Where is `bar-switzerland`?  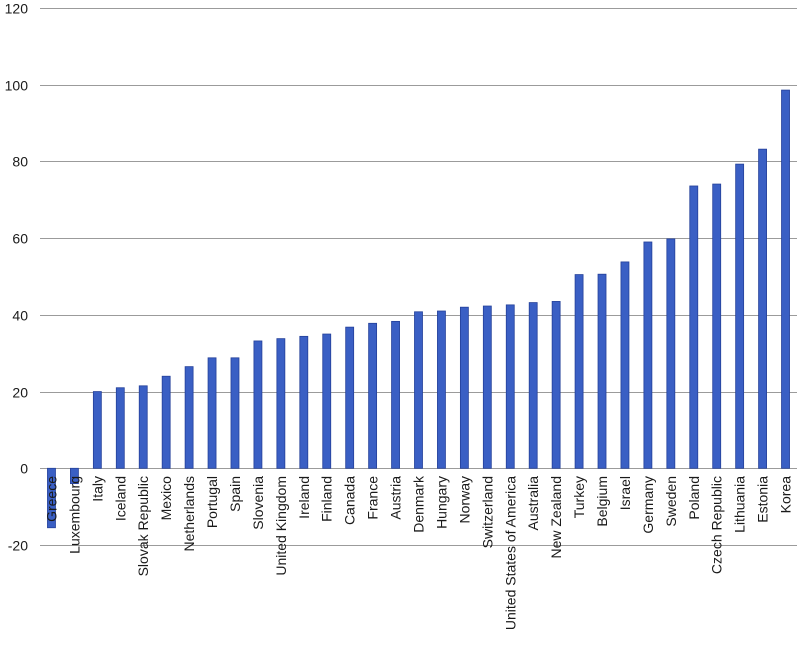
bar-switzerland is located at coordinates (487, 387).